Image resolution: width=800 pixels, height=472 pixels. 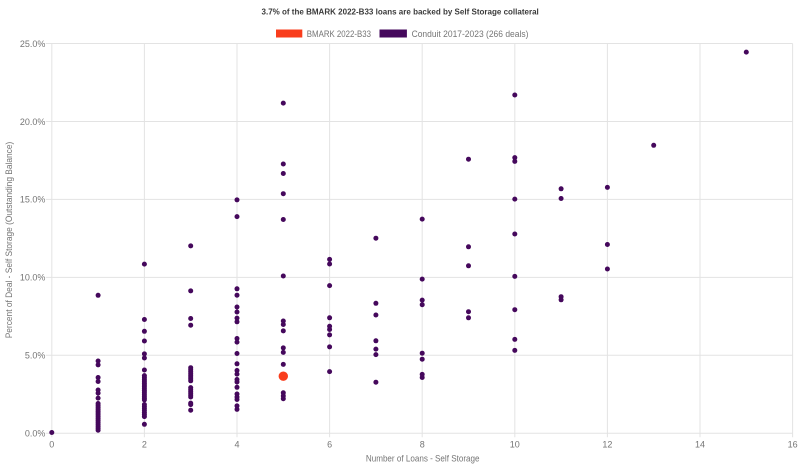 I want to click on svg-text: 4, so click(x=236, y=445).